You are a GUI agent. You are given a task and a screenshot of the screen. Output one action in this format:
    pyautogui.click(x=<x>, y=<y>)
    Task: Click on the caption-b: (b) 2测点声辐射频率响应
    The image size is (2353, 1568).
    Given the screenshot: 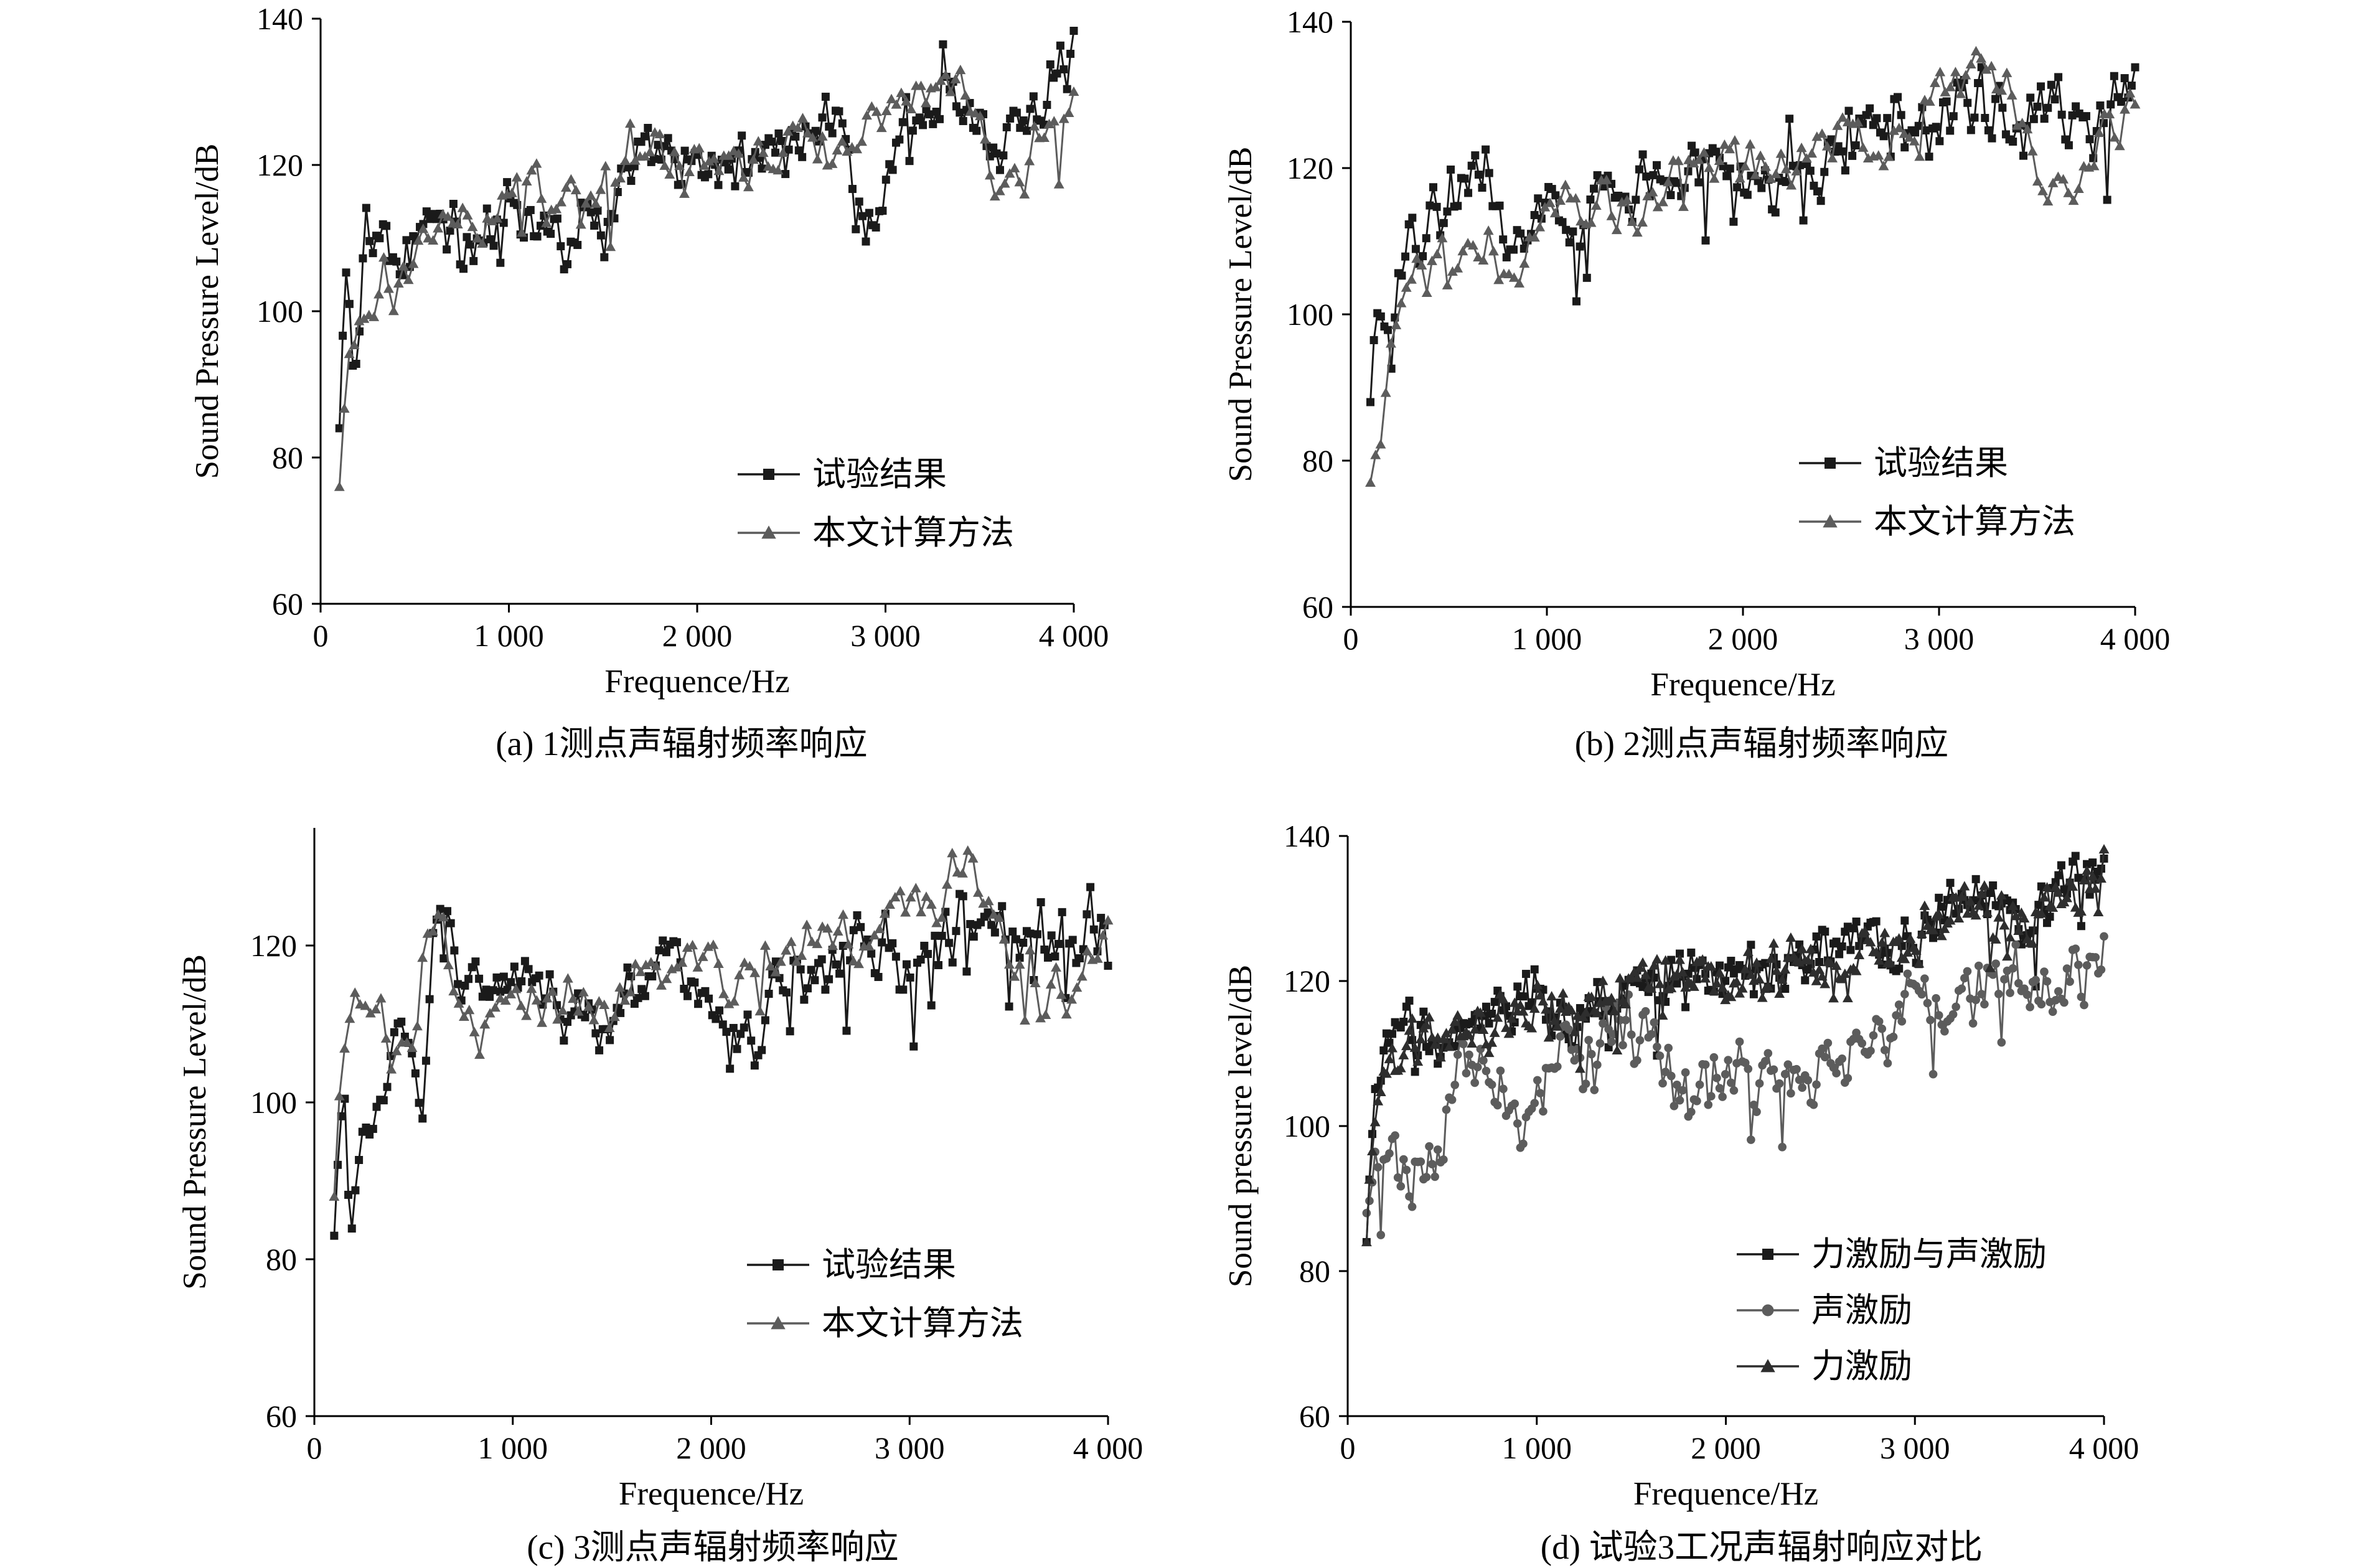 What is the action you would take?
    pyautogui.click(x=1762, y=744)
    